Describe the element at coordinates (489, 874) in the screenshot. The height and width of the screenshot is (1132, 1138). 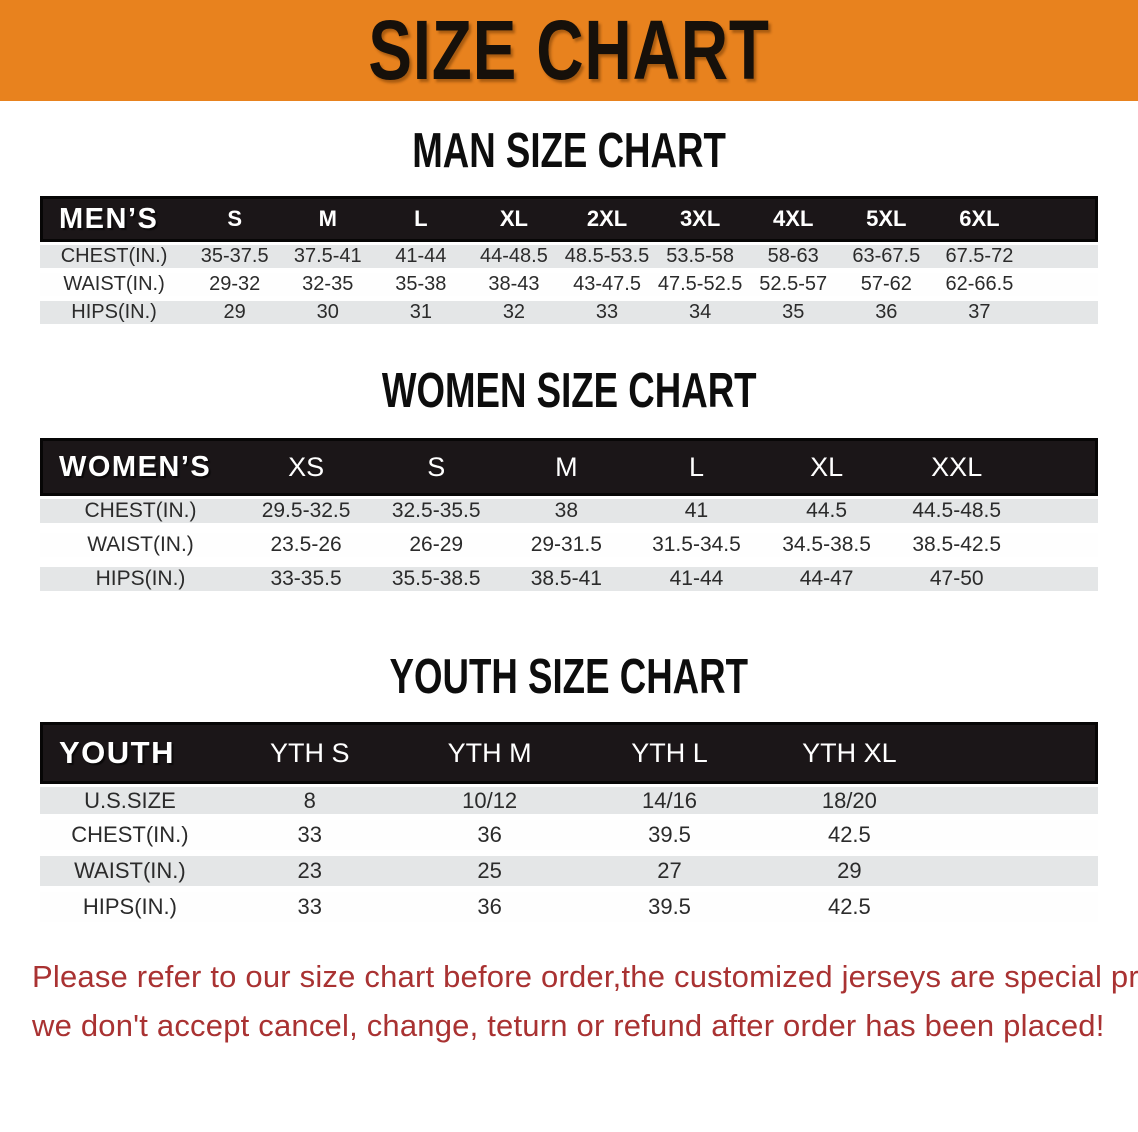
I see `size-value-cell: 25` at that location.